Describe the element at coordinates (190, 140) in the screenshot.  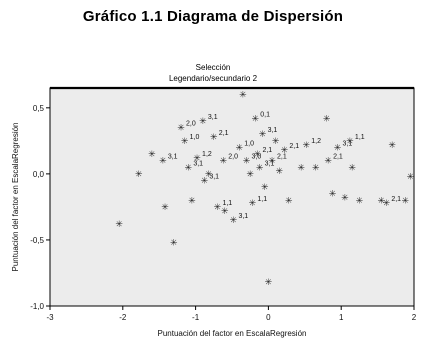
I see `data-point: ✳ 1,0` at that location.